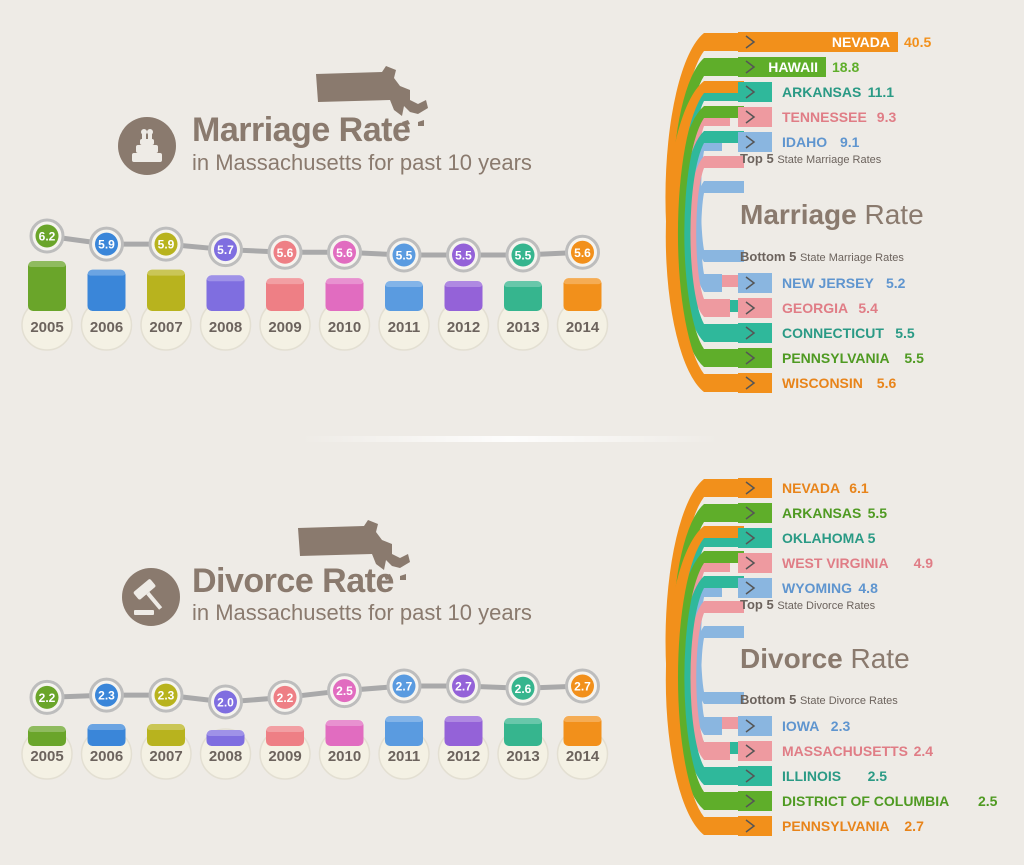  What do you see at coordinates (896, 283) in the screenshot?
I see `state-value: 5.2` at bounding box center [896, 283].